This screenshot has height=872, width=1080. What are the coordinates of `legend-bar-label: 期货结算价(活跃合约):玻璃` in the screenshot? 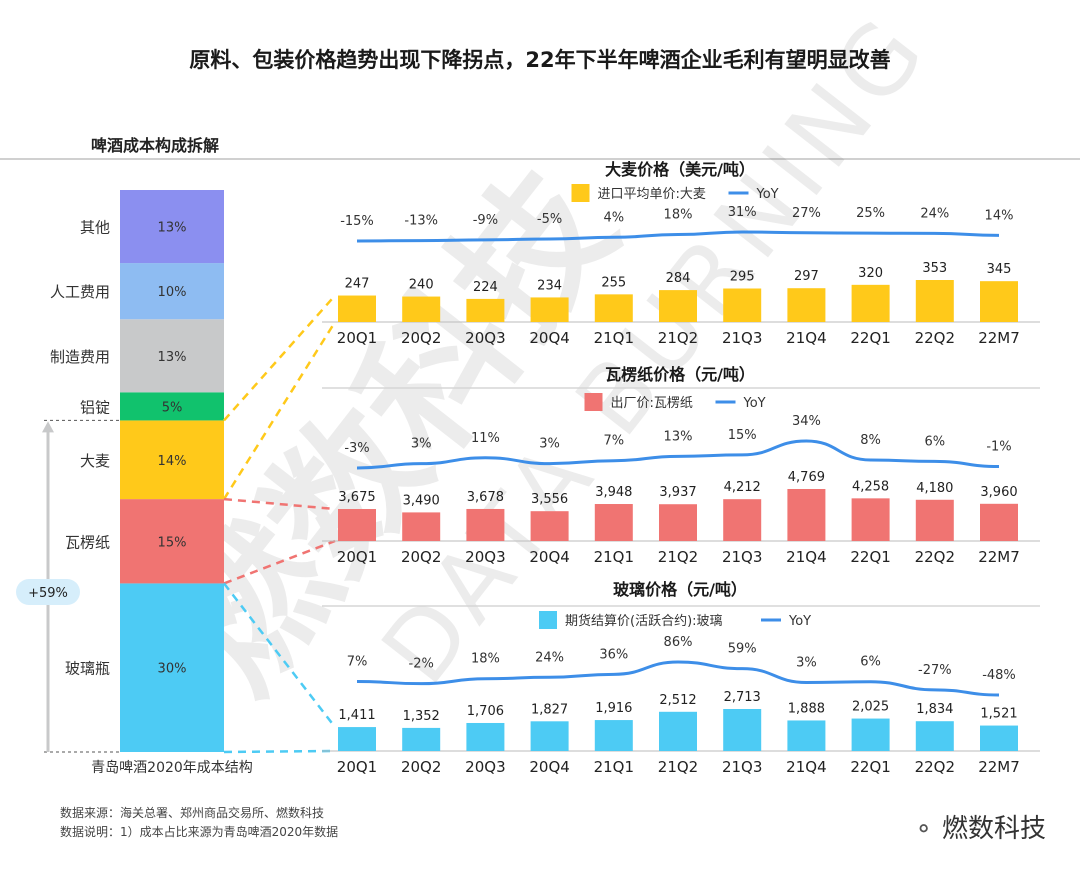 It's located at (644, 621).